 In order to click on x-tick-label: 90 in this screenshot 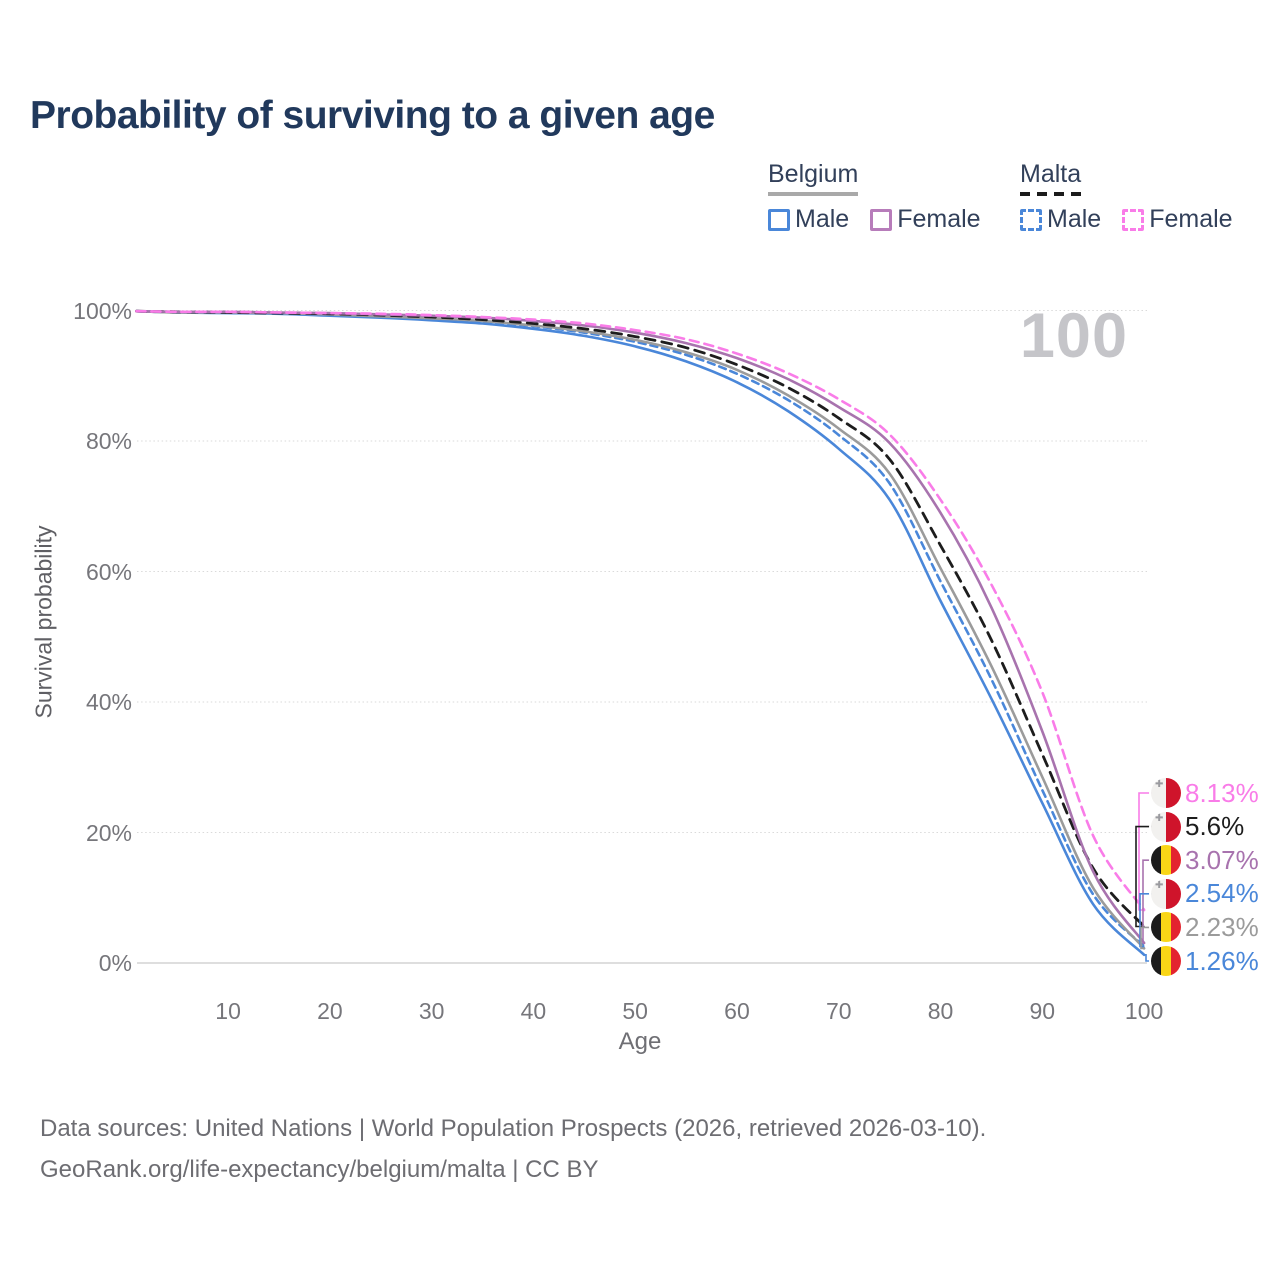, I will do `click(1042, 1011)`.